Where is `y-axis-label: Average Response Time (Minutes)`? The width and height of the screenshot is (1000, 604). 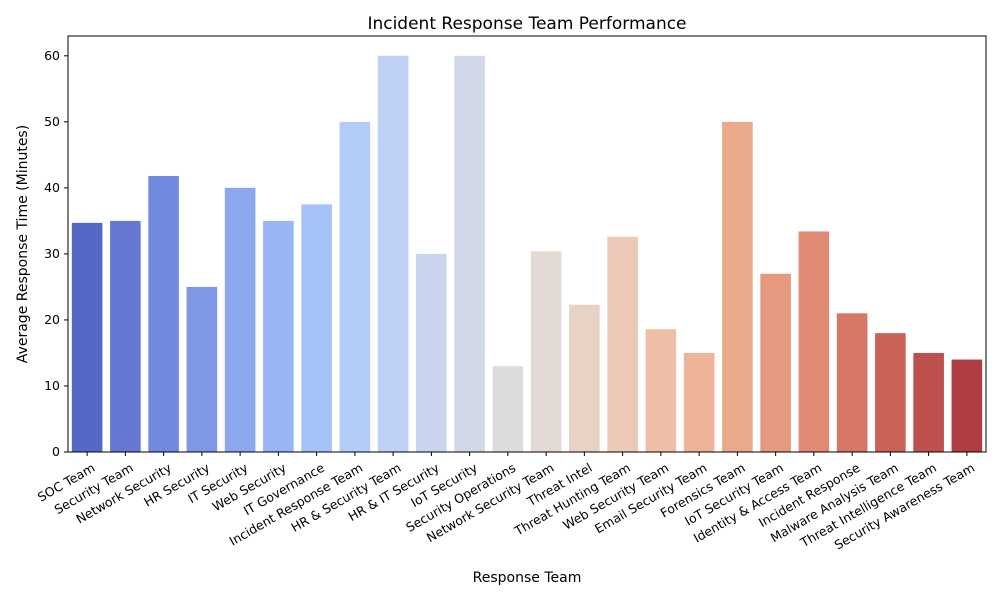
y-axis-label: Average Response Time (Minutes) is located at coordinates (23, 244).